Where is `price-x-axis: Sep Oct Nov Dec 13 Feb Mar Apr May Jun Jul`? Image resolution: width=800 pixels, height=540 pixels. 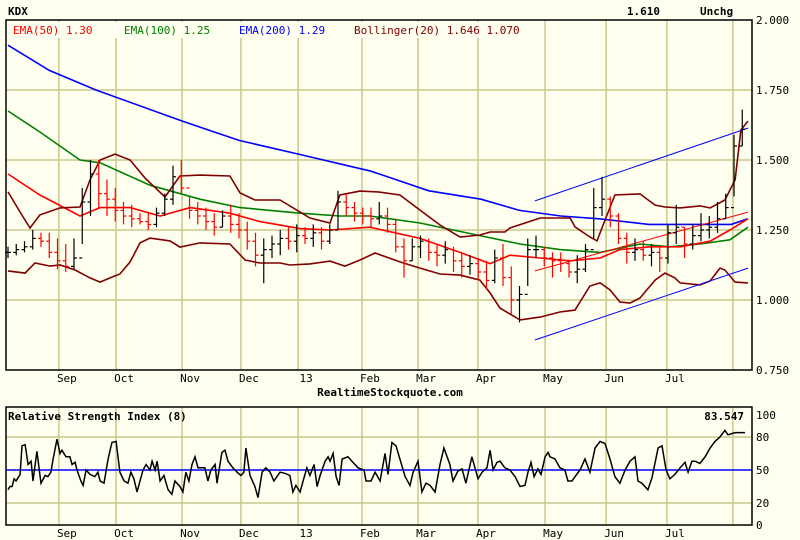
price-x-axis: Sep Oct Nov Dec 13 Feb Mar Apr May Jun Jul is located at coordinates (371, 378).